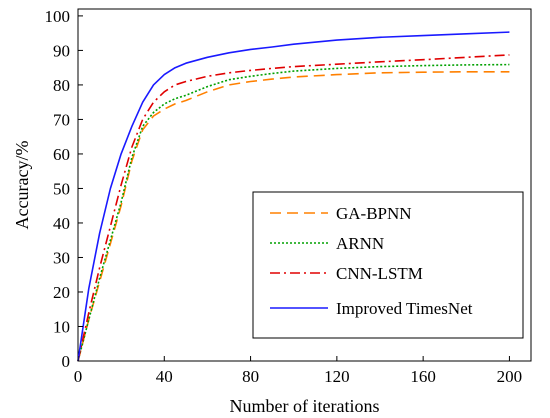  I want to click on x-tick-label: 0, so click(78, 376).